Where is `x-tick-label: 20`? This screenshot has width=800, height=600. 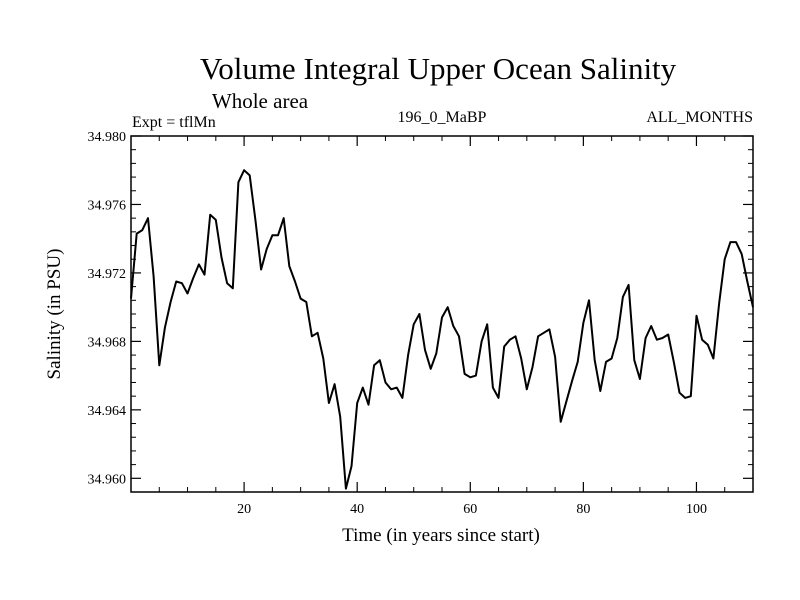
x-tick-label: 20 is located at coordinates (244, 509).